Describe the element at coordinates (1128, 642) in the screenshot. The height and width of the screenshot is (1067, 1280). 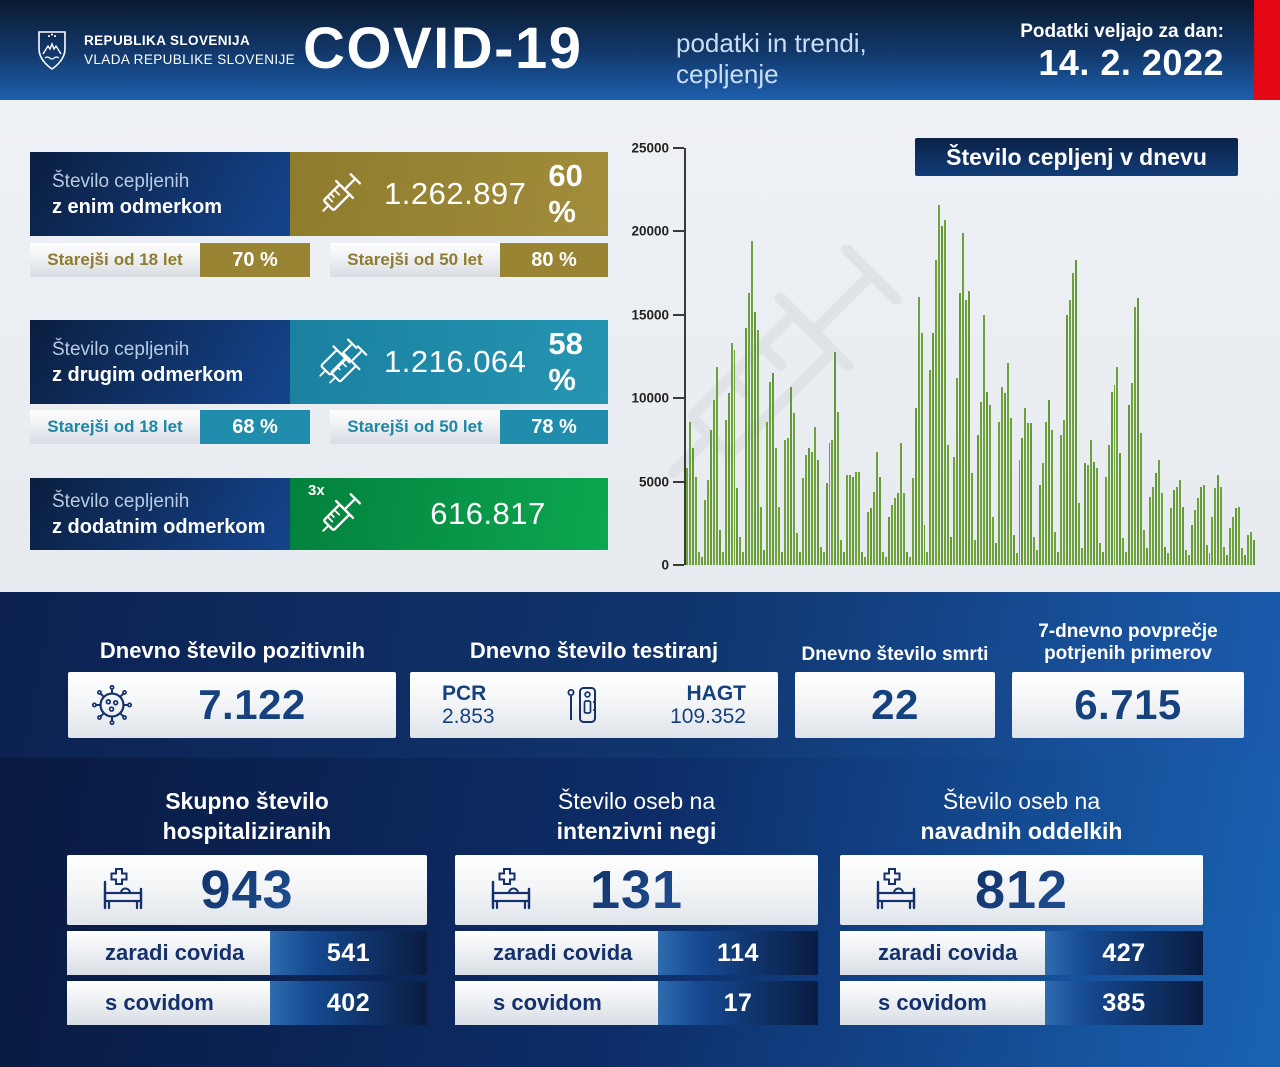
I see `avg7-title: 7-dnevno povprečje potrjenih primerov` at that location.